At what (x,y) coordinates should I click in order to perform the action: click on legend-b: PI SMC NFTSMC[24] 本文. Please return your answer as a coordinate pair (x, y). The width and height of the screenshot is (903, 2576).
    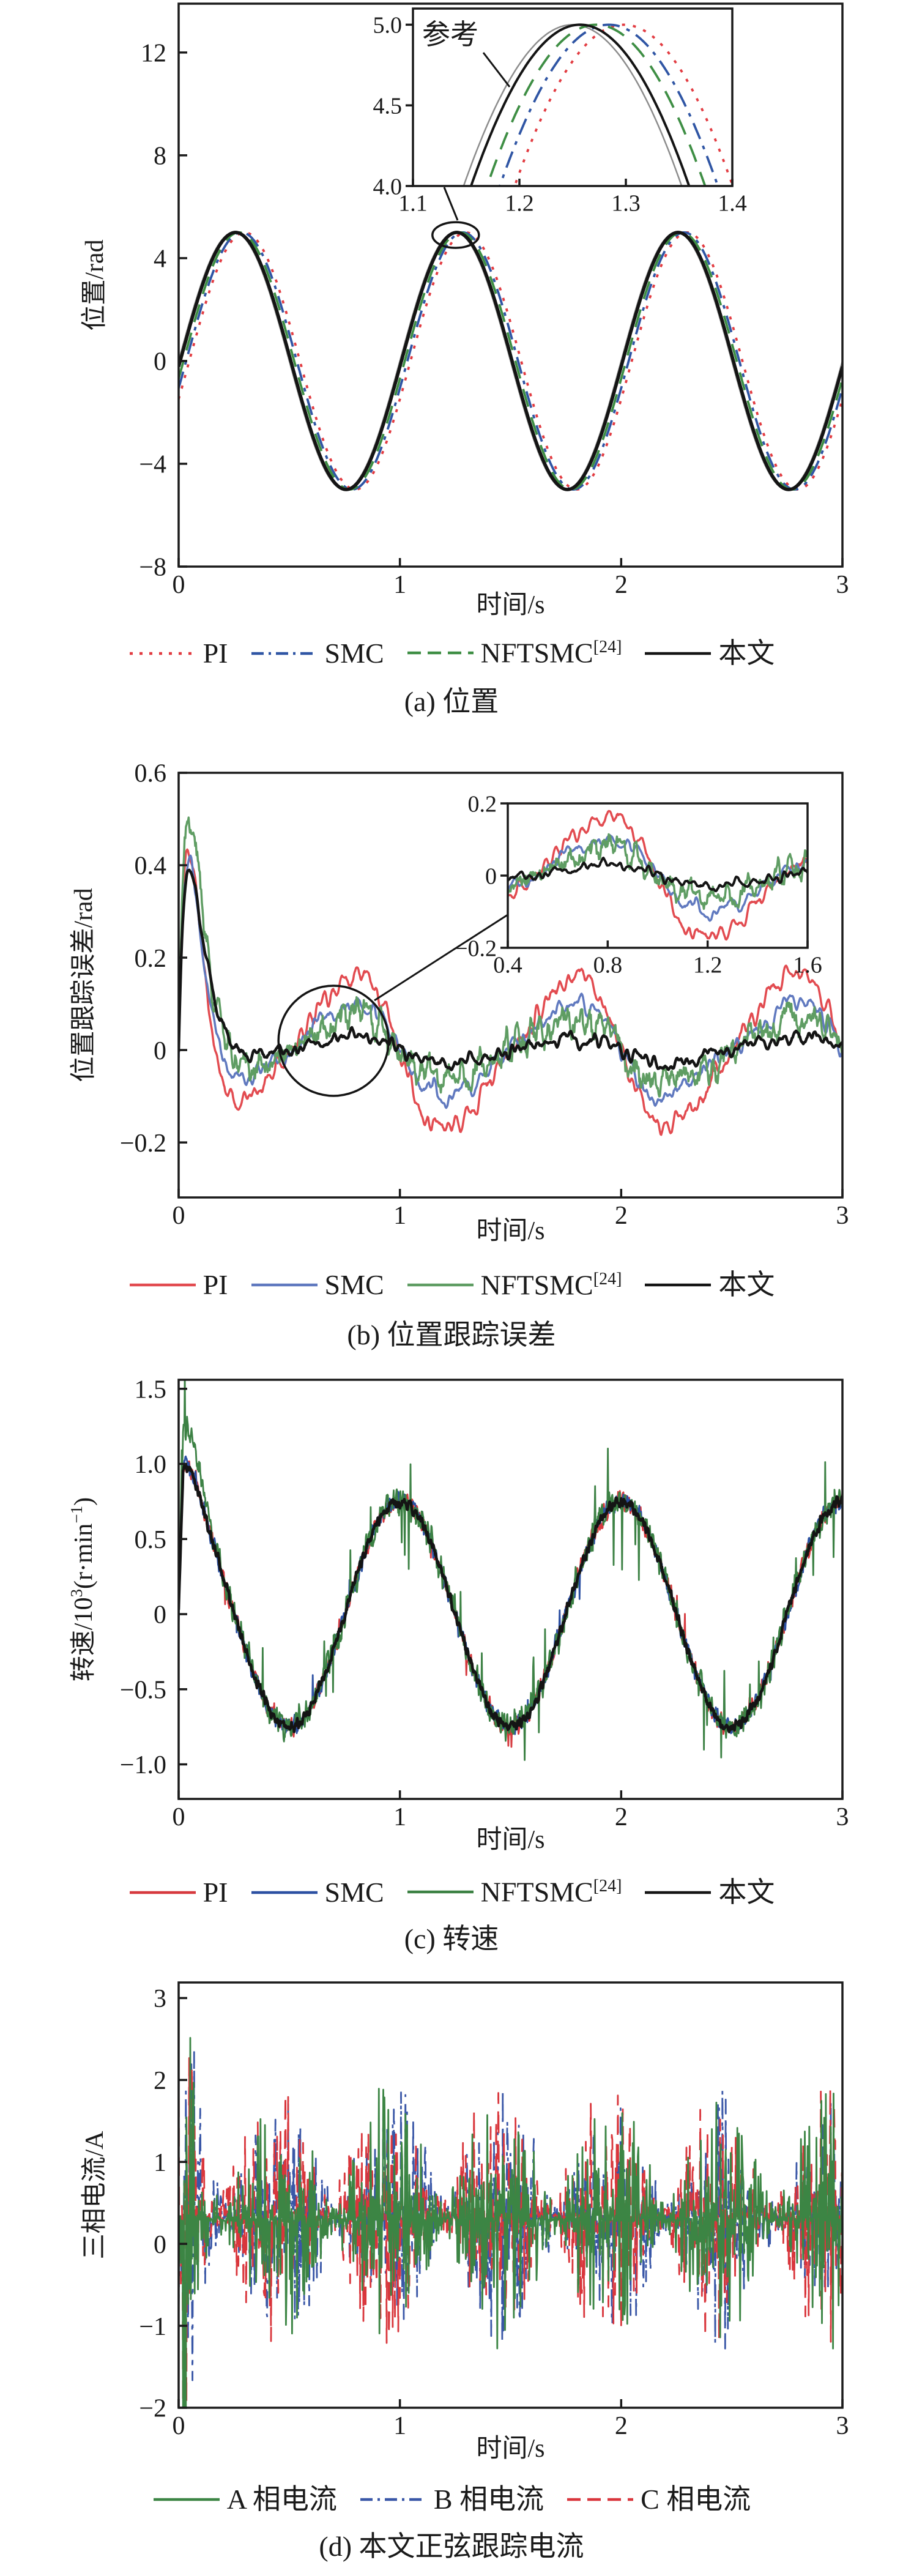
    Looking at the image, I should click on (451, 1285).